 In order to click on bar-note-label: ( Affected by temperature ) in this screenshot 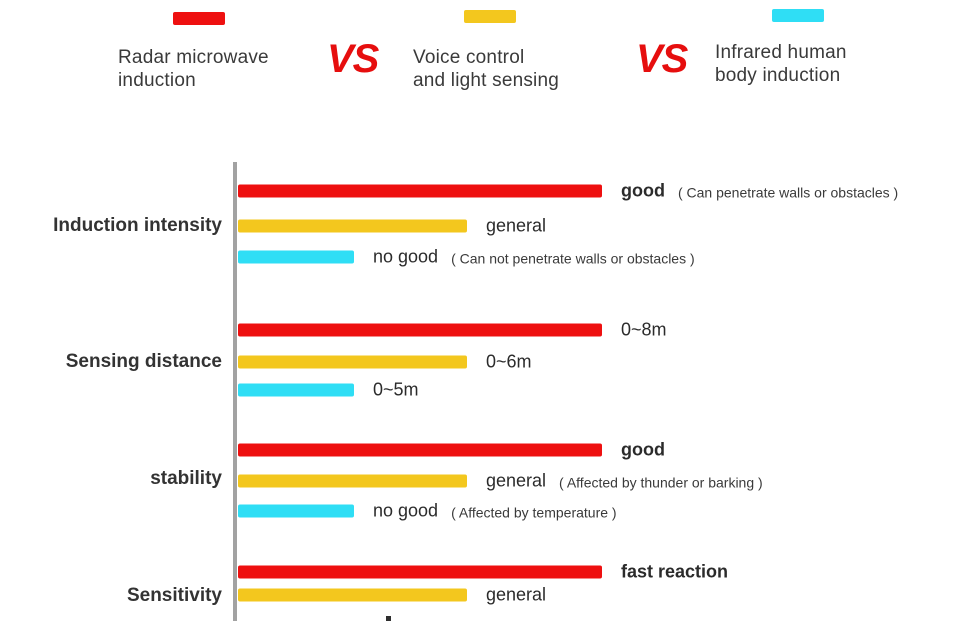, I will do `click(534, 512)`.